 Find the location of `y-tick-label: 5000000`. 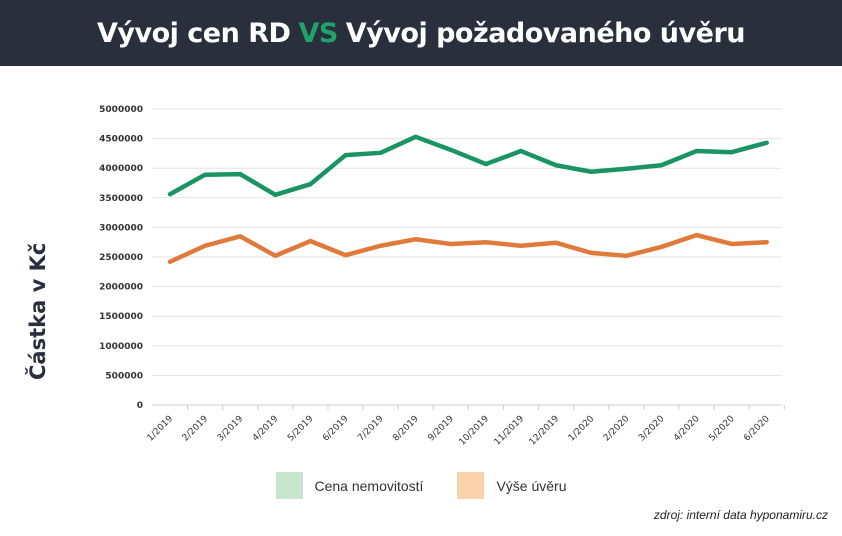

y-tick-label: 5000000 is located at coordinates (121, 110).